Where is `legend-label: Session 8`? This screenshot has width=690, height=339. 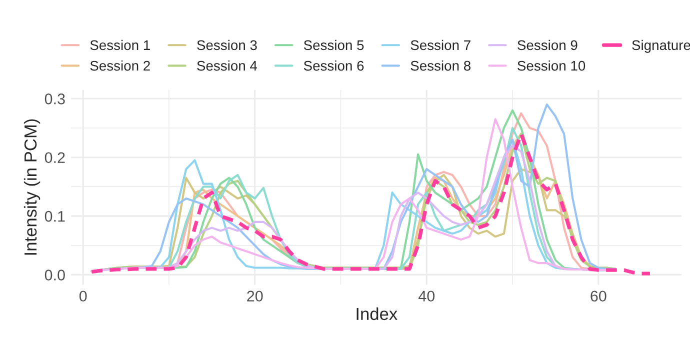 legend-label: Session 8 is located at coordinates (440, 65).